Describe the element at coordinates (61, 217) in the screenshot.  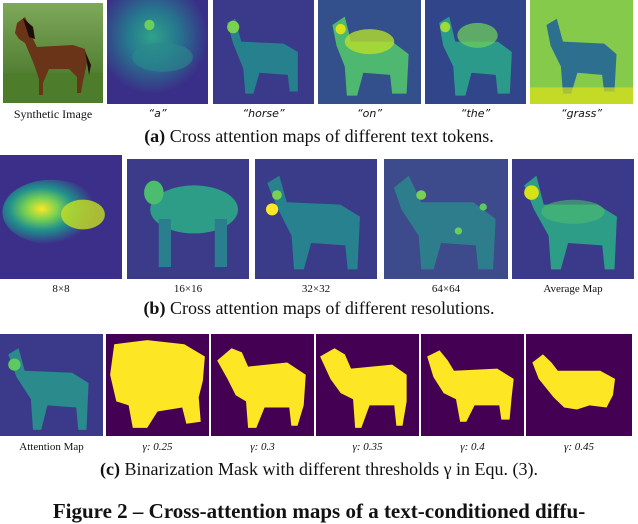
I see `attention-map-8x8` at that location.